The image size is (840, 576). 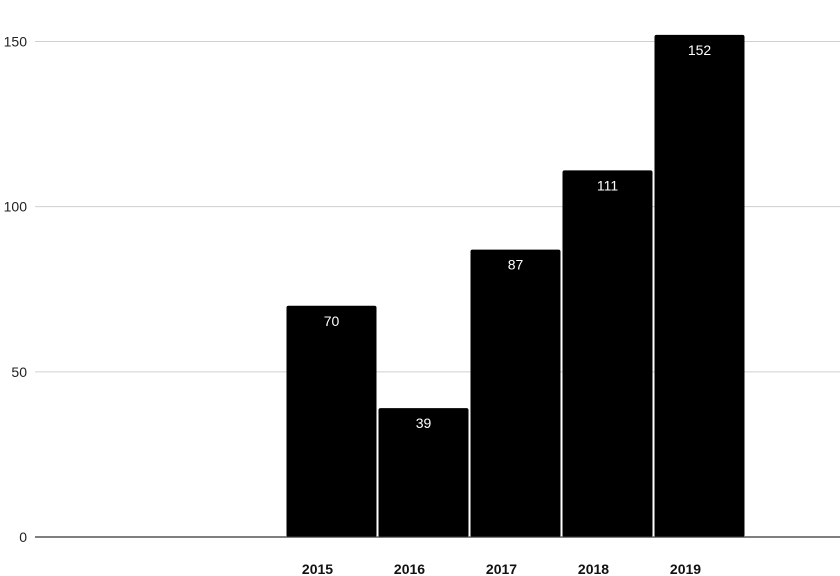 I want to click on y-tick-label: 150, so click(x=16, y=42).